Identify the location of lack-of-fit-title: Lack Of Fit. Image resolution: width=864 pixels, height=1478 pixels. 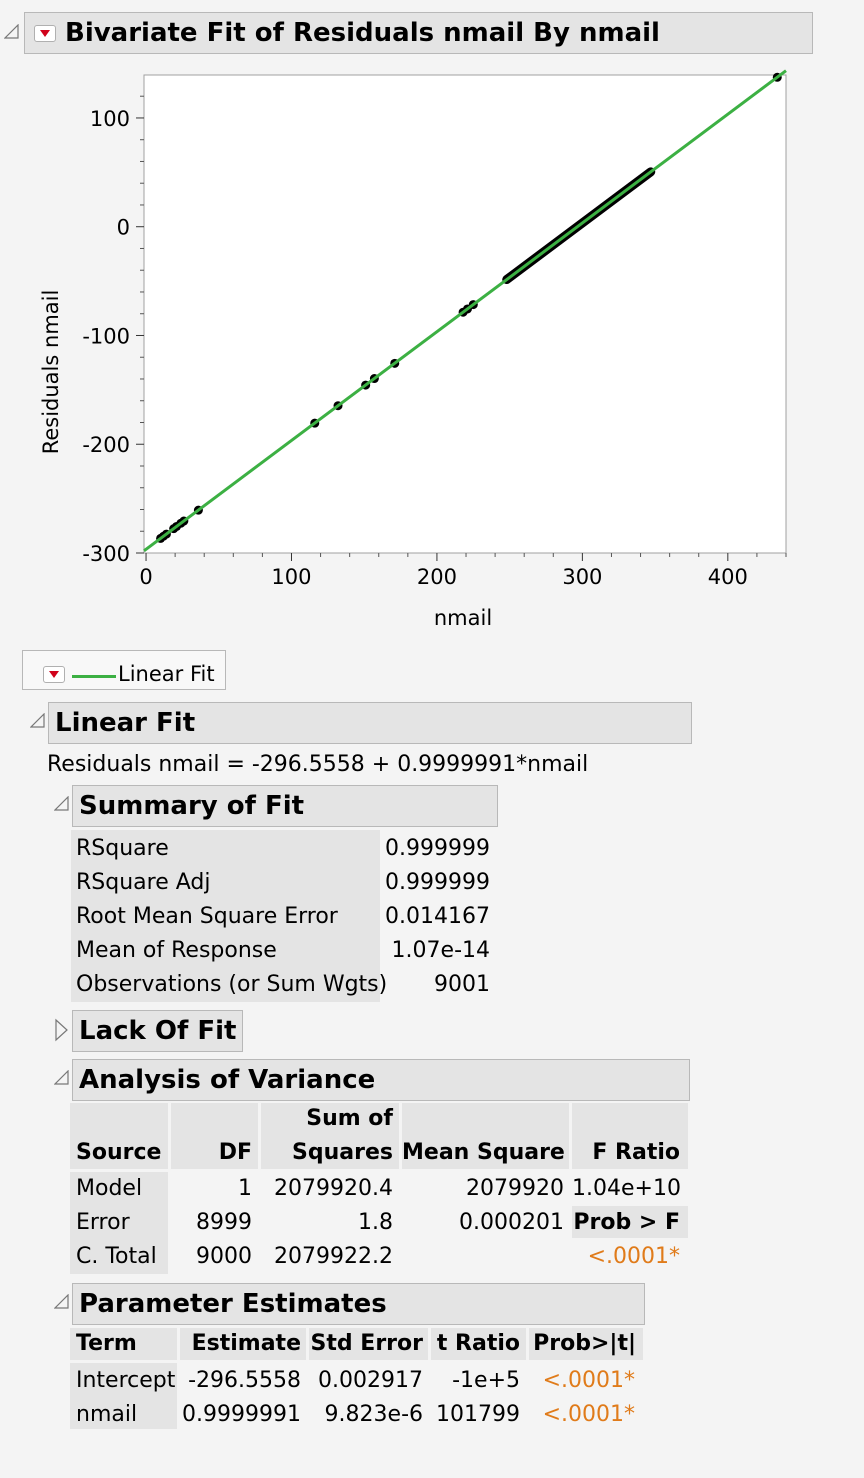
(158, 1031).